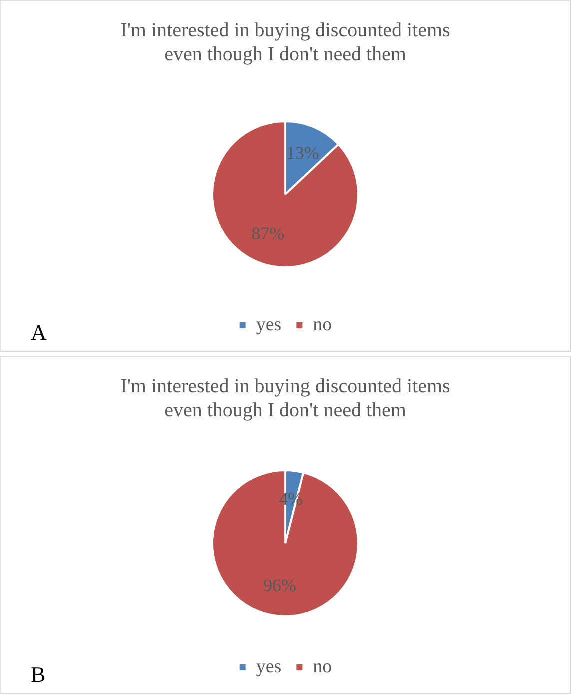 The height and width of the screenshot is (695, 571). What do you see at coordinates (303, 153) in the screenshot?
I see `data-label: 13%` at bounding box center [303, 153].